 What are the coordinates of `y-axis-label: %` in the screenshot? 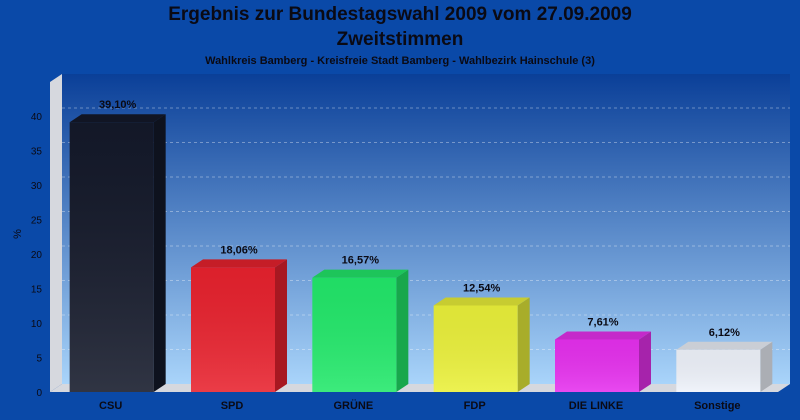 It's located at (18, 234).